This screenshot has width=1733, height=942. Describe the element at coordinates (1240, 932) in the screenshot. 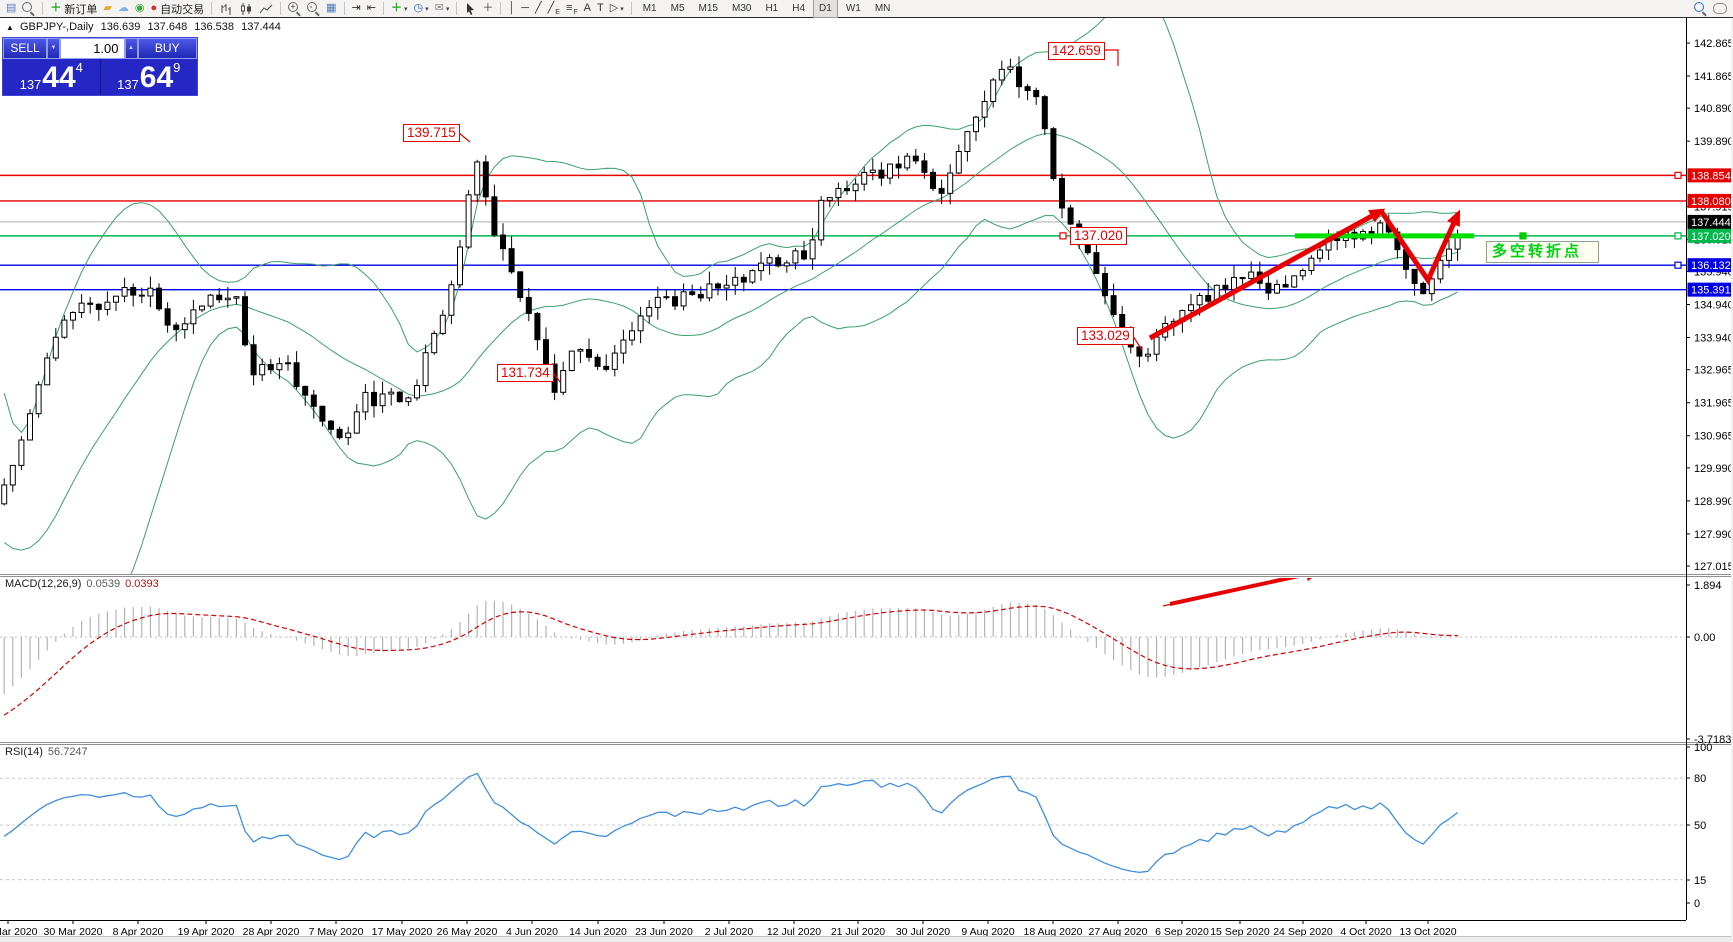

I see `svg-text: 15 Sep 2020` at that location.